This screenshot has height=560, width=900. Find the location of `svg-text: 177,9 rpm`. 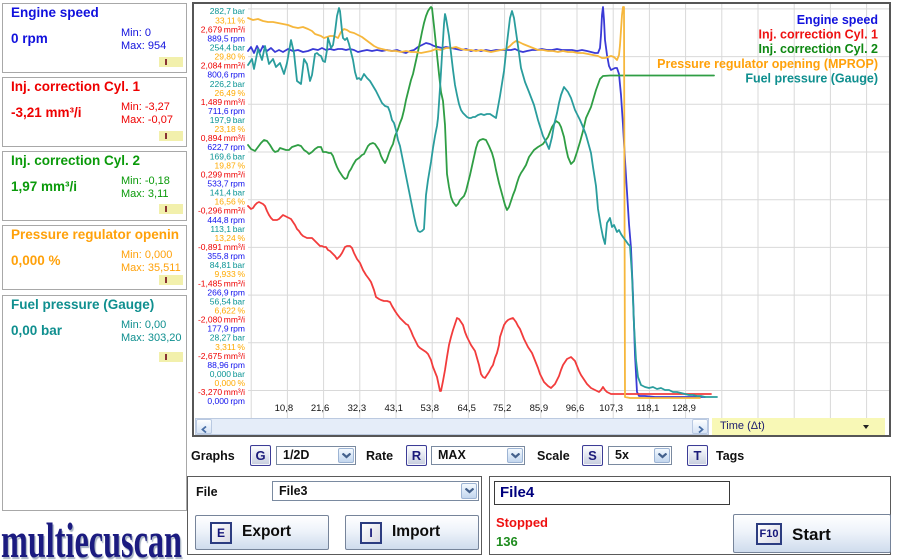

svg-text: 177,9 rpm is located at coordinates (226, 329).